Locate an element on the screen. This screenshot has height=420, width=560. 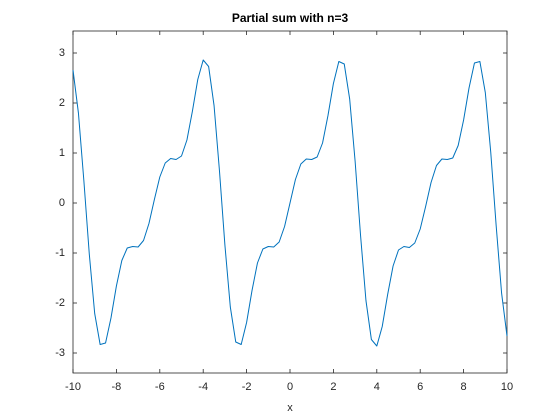
x-tick-label: -2 is located at coordinates (247, 387).